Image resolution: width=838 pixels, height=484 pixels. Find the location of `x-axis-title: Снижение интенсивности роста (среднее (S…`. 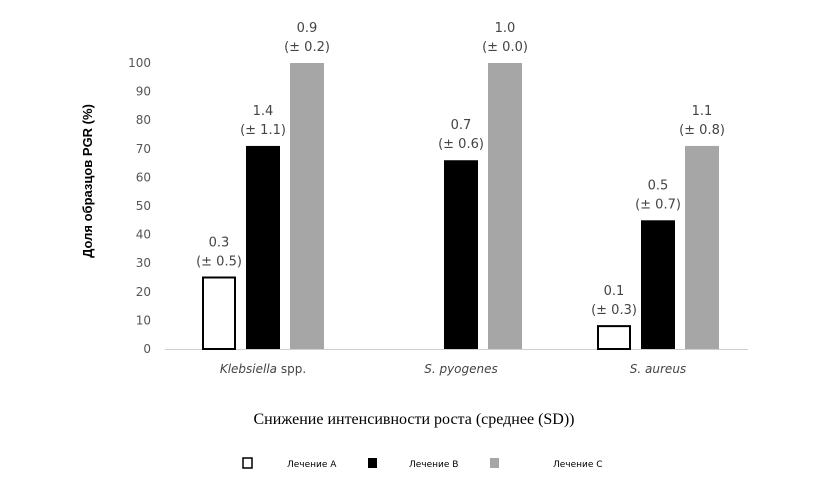

x-axis-title: Снижение интенсивности роста (среднее (S… is located at coordinates (413, 419).